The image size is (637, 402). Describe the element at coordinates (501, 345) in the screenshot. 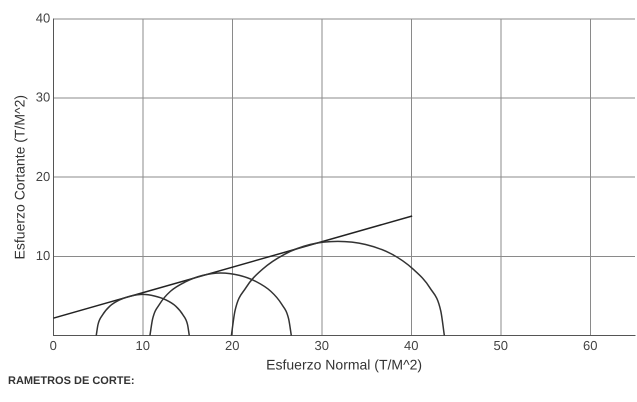

I see `x-tick-label: 50` at that location.